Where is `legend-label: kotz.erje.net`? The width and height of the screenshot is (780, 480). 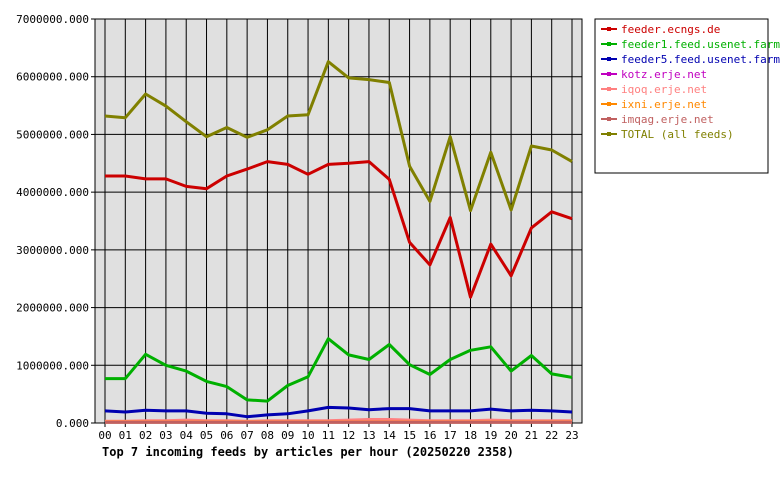
legend-label: kotz.erje.net is located at coordinates (664, 74).